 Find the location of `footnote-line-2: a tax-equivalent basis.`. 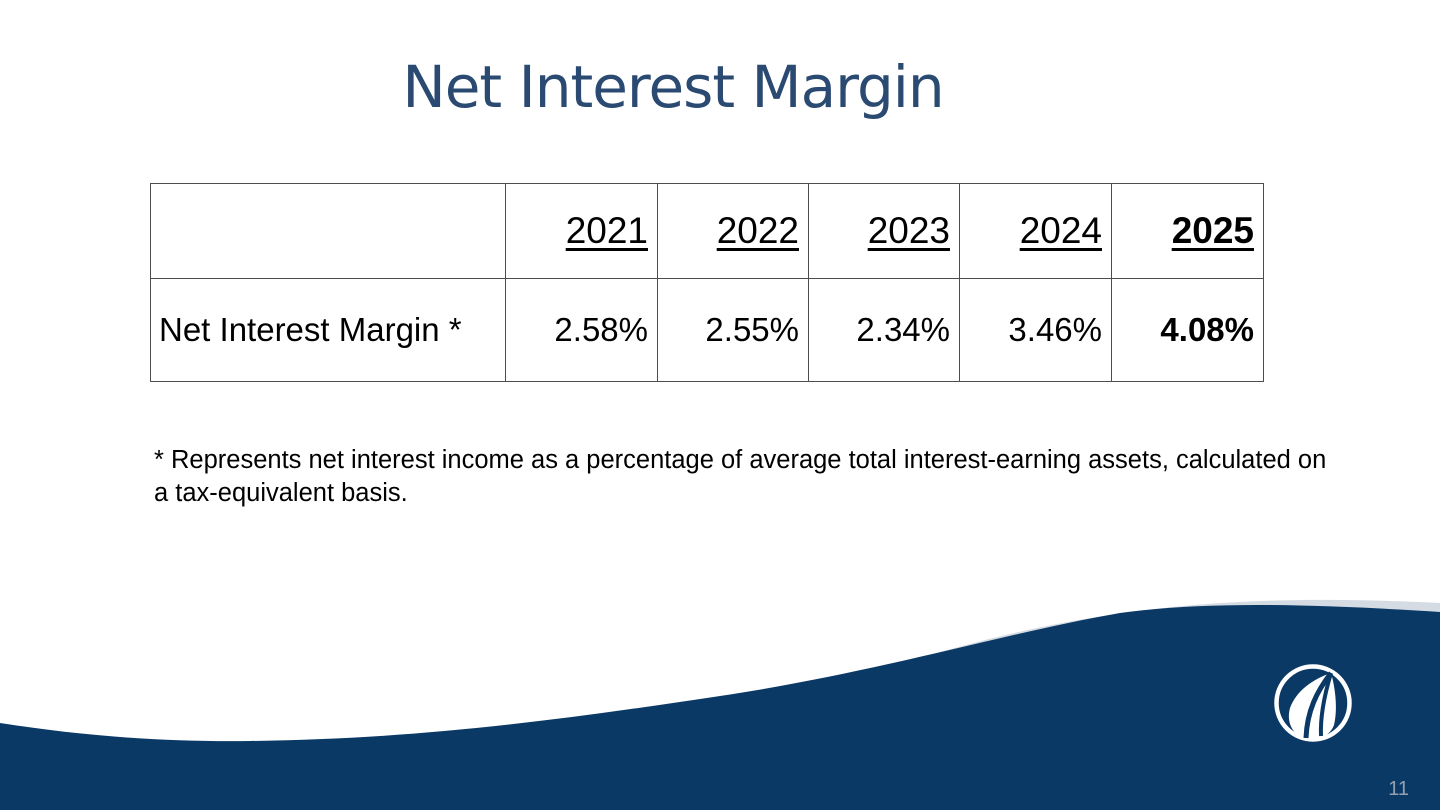

footnote-line-2: a tax-equivalent basis. is located at coordinates (281, 493).